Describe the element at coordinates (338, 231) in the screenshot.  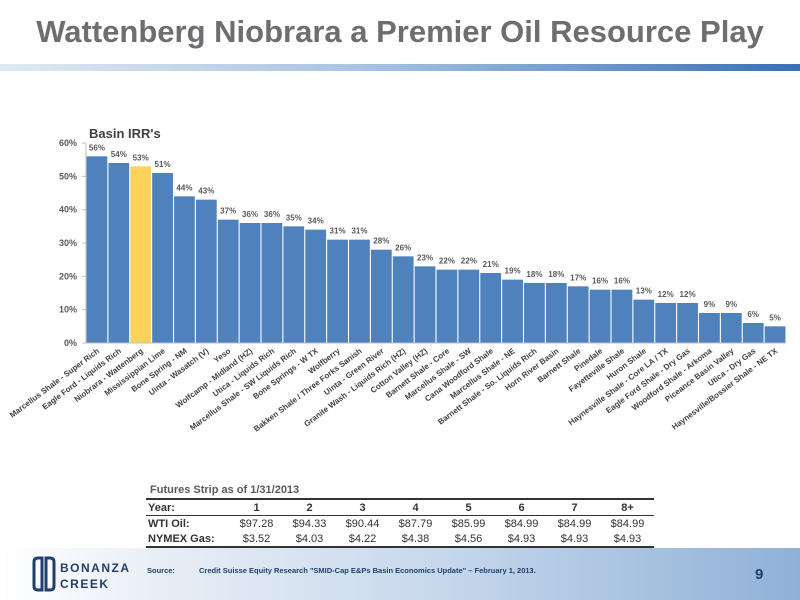
I see `data-label: 31%` at that location.